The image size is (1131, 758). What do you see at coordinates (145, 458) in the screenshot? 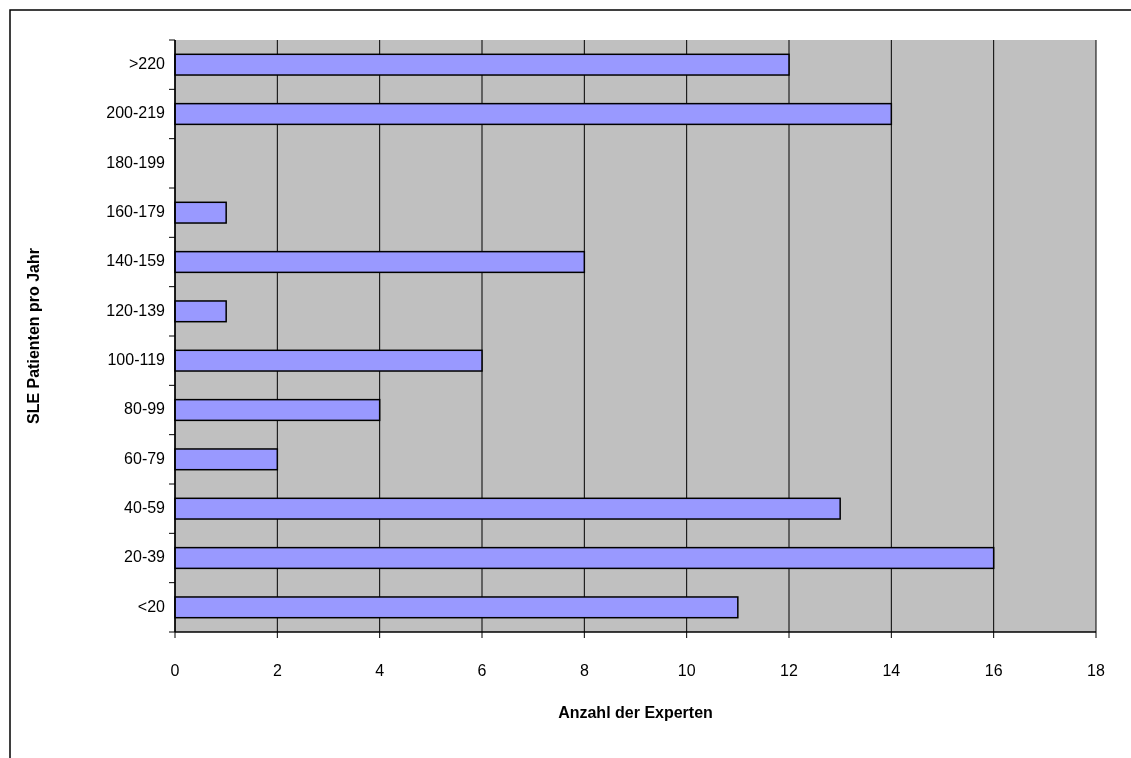
I see `y-tick-label: 60-79` at bounding box center [145, 458].